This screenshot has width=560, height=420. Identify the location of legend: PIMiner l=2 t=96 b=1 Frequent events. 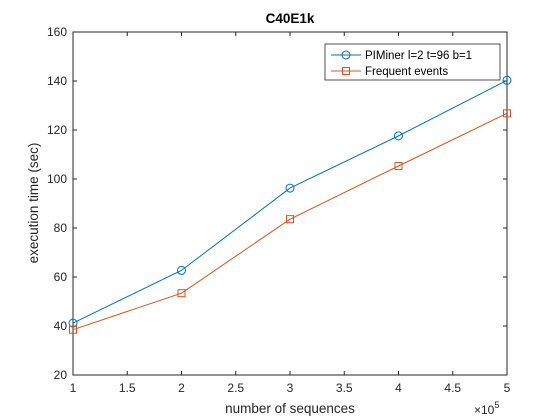
(412, 62).